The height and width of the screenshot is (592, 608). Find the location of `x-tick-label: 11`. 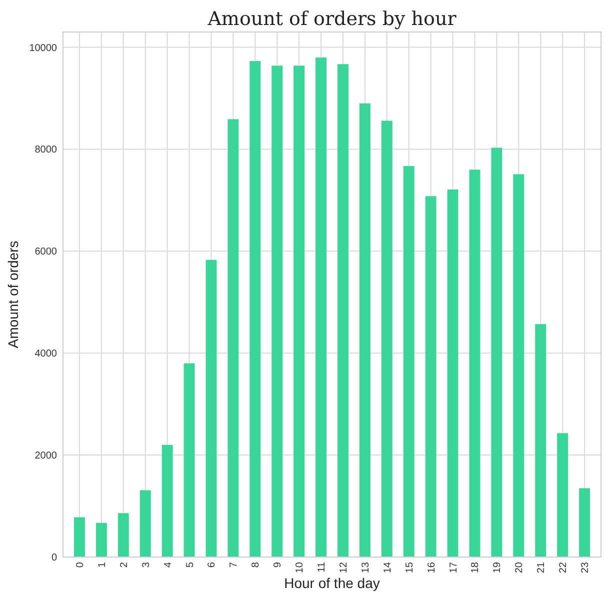

x-tick-label: 11 is located at coordinates (322, 567).